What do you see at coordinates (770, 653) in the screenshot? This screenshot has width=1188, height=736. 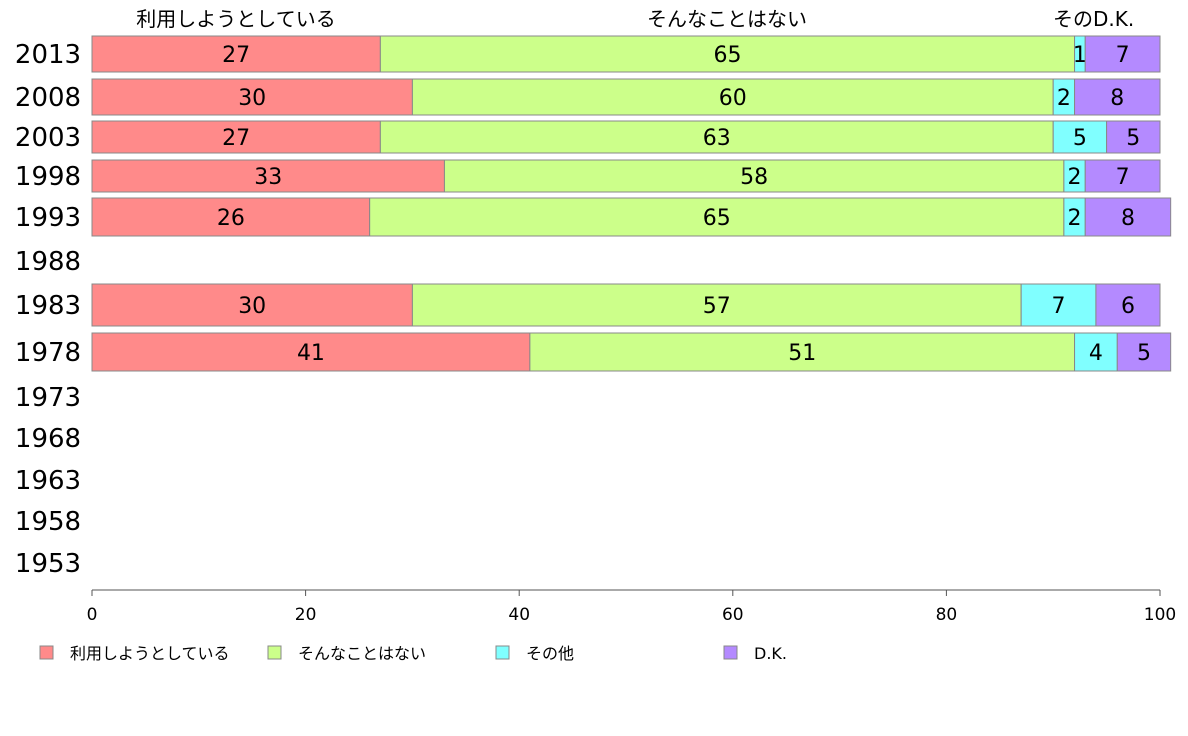 I see `legend-label: D.K.` at bounding box center [770, 653].